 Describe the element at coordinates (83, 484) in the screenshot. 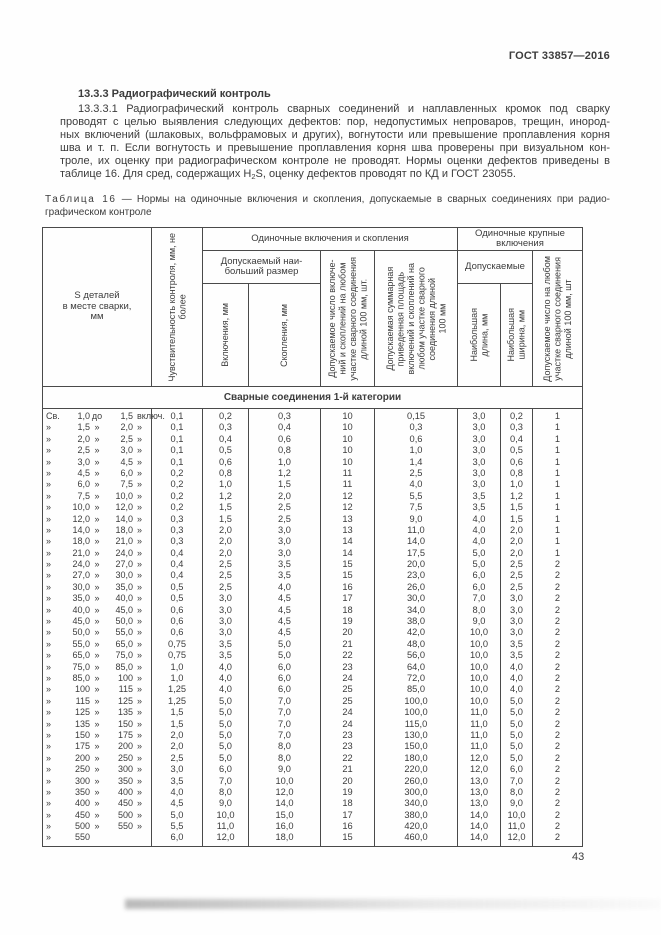

I see `row-label-part: 6,0` at that location.